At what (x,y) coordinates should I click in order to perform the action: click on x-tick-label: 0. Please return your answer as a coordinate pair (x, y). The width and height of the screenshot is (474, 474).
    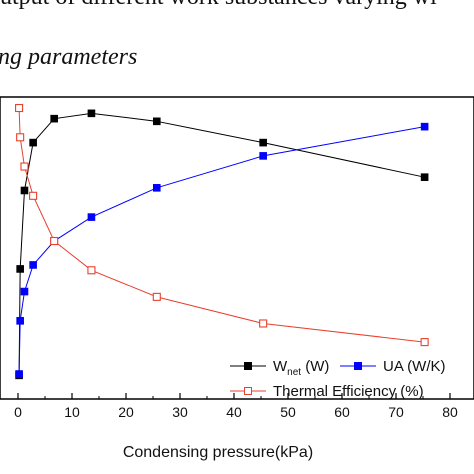
    Looking at the image, I should click on (18, 412).